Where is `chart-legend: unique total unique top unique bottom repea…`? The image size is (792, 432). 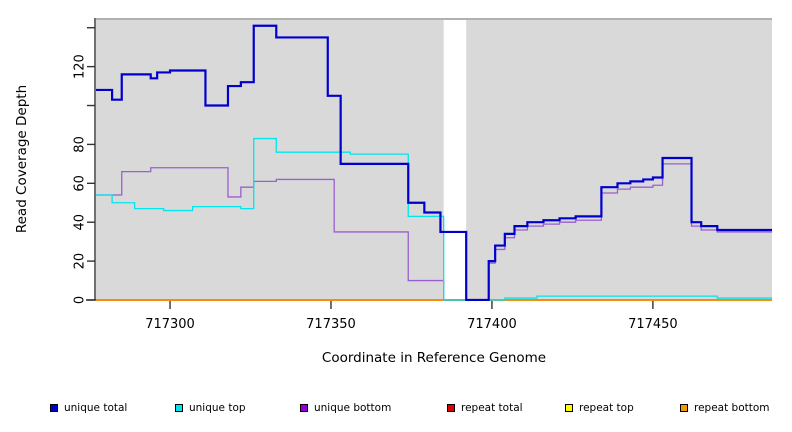
chart-legend: unique total unique top unique bottom repea… is located at coordinates (396, 408).